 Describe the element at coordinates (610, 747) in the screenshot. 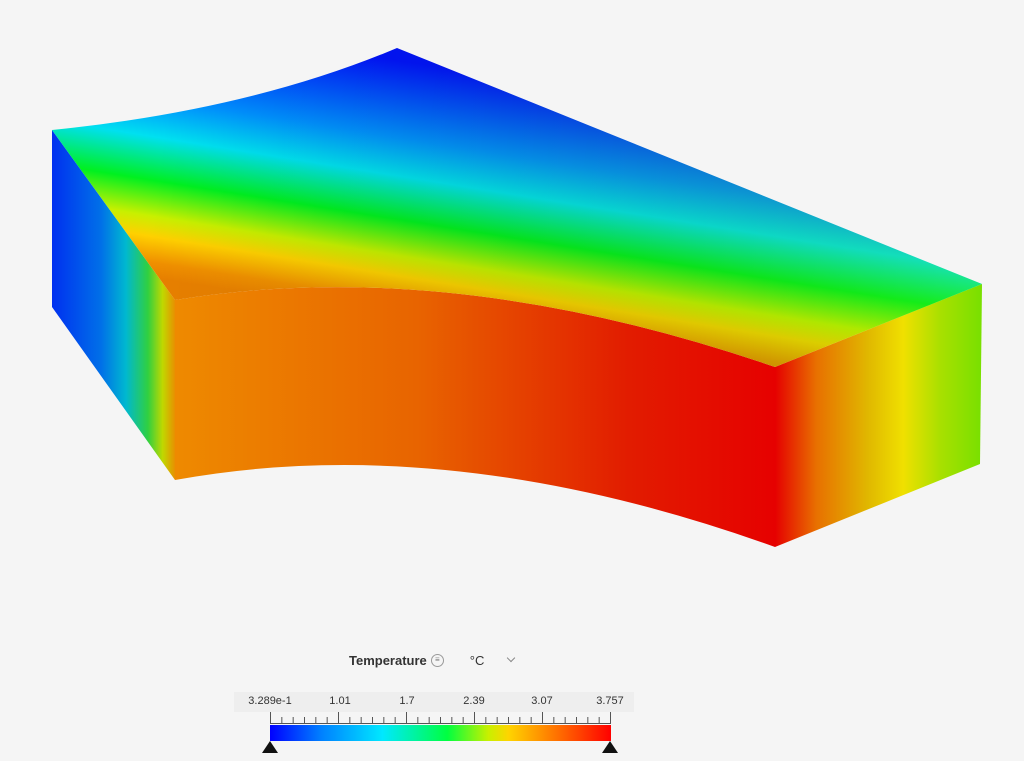

I see `max-range-handle` at that location.